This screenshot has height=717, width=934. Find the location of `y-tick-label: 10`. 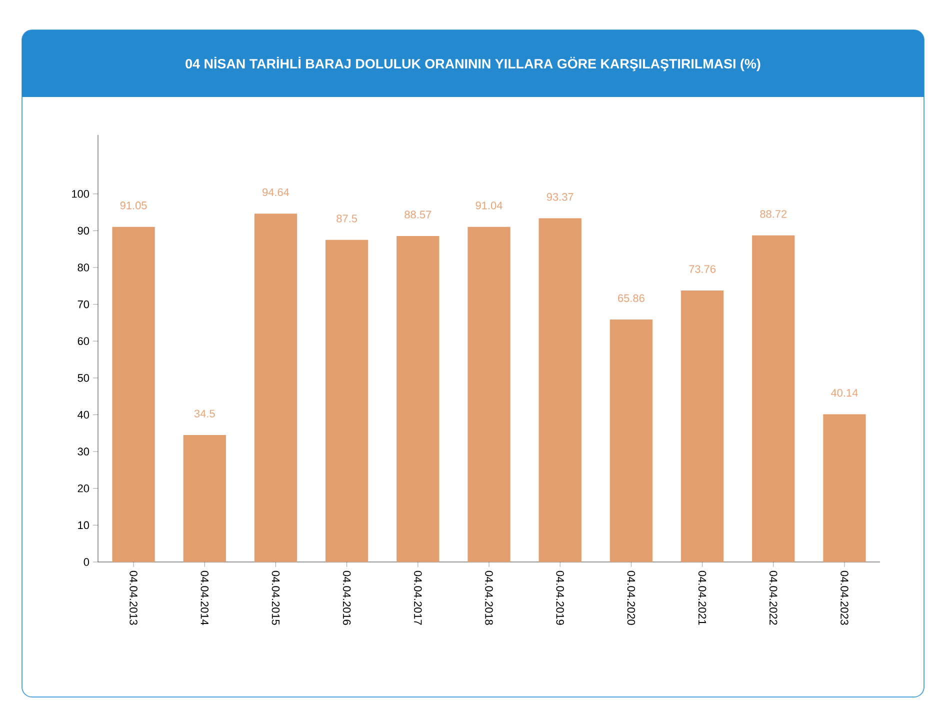

y-tick-label: 10 is located at coordinates (84, 525).